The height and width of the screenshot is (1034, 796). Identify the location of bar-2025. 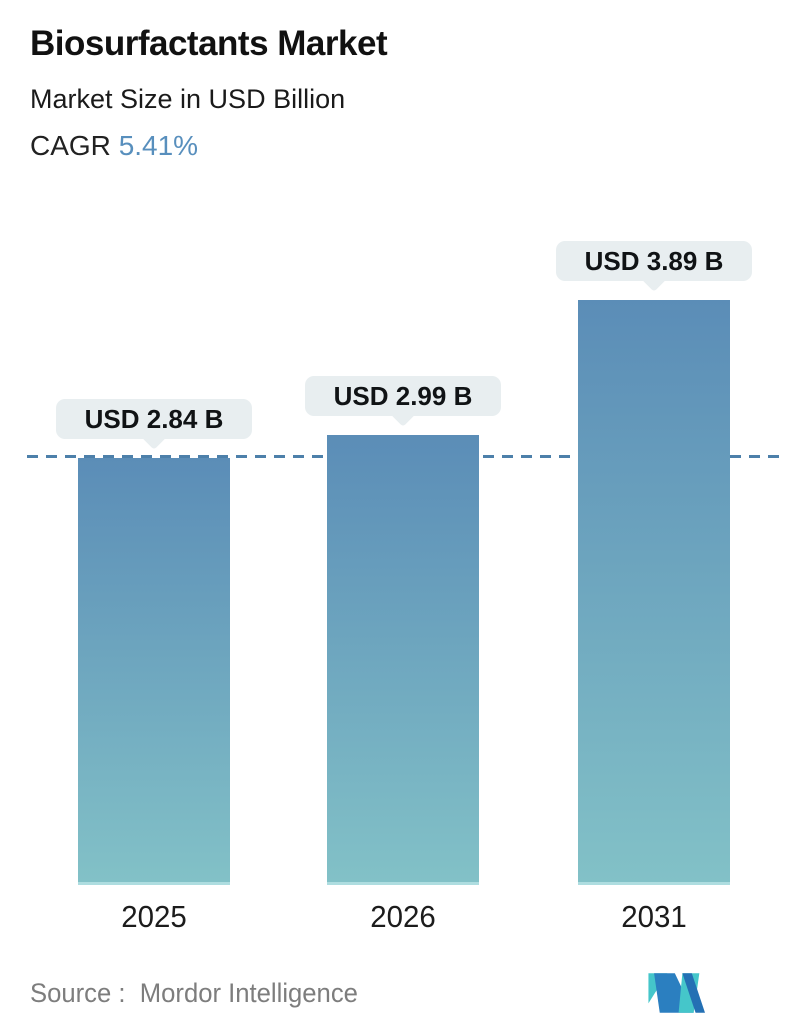
(154, 671).